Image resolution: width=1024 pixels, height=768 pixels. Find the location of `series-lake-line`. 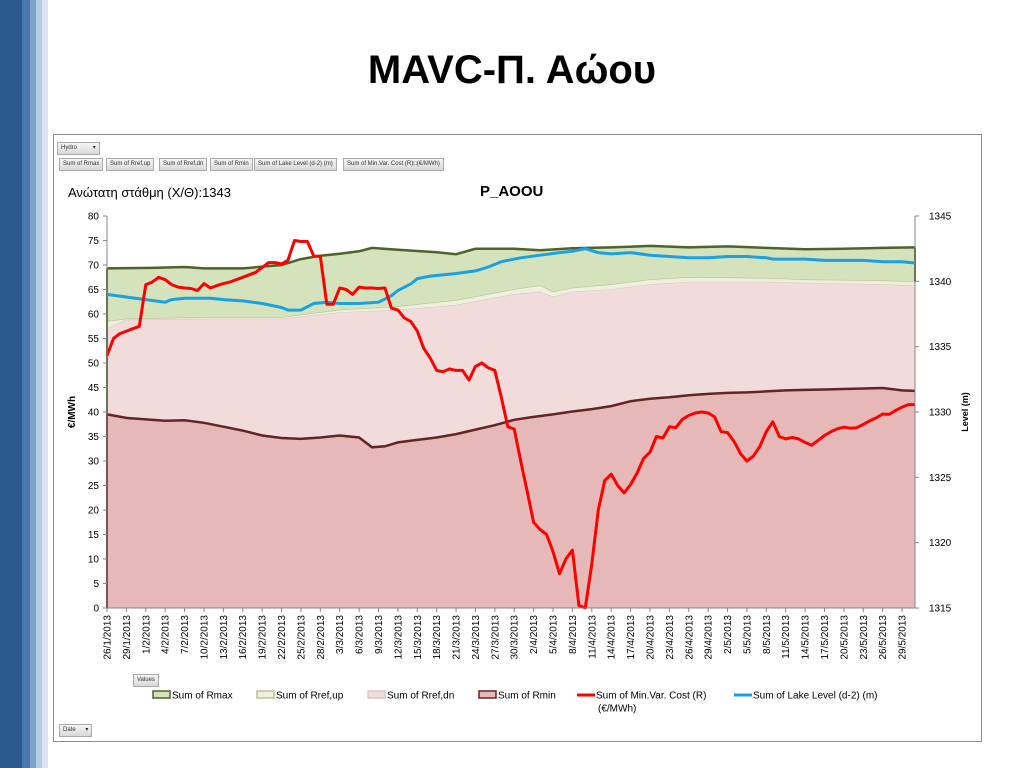

series-lake-line is located at coordinates (511, 279).